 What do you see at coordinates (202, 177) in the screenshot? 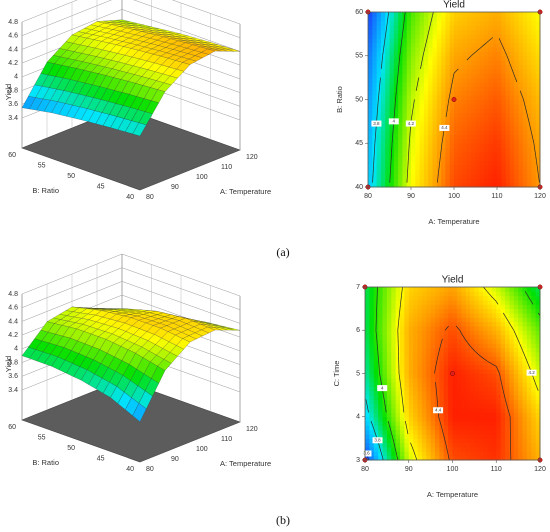
I see `x-tick-label: 100` at bounding box center [202, 177].